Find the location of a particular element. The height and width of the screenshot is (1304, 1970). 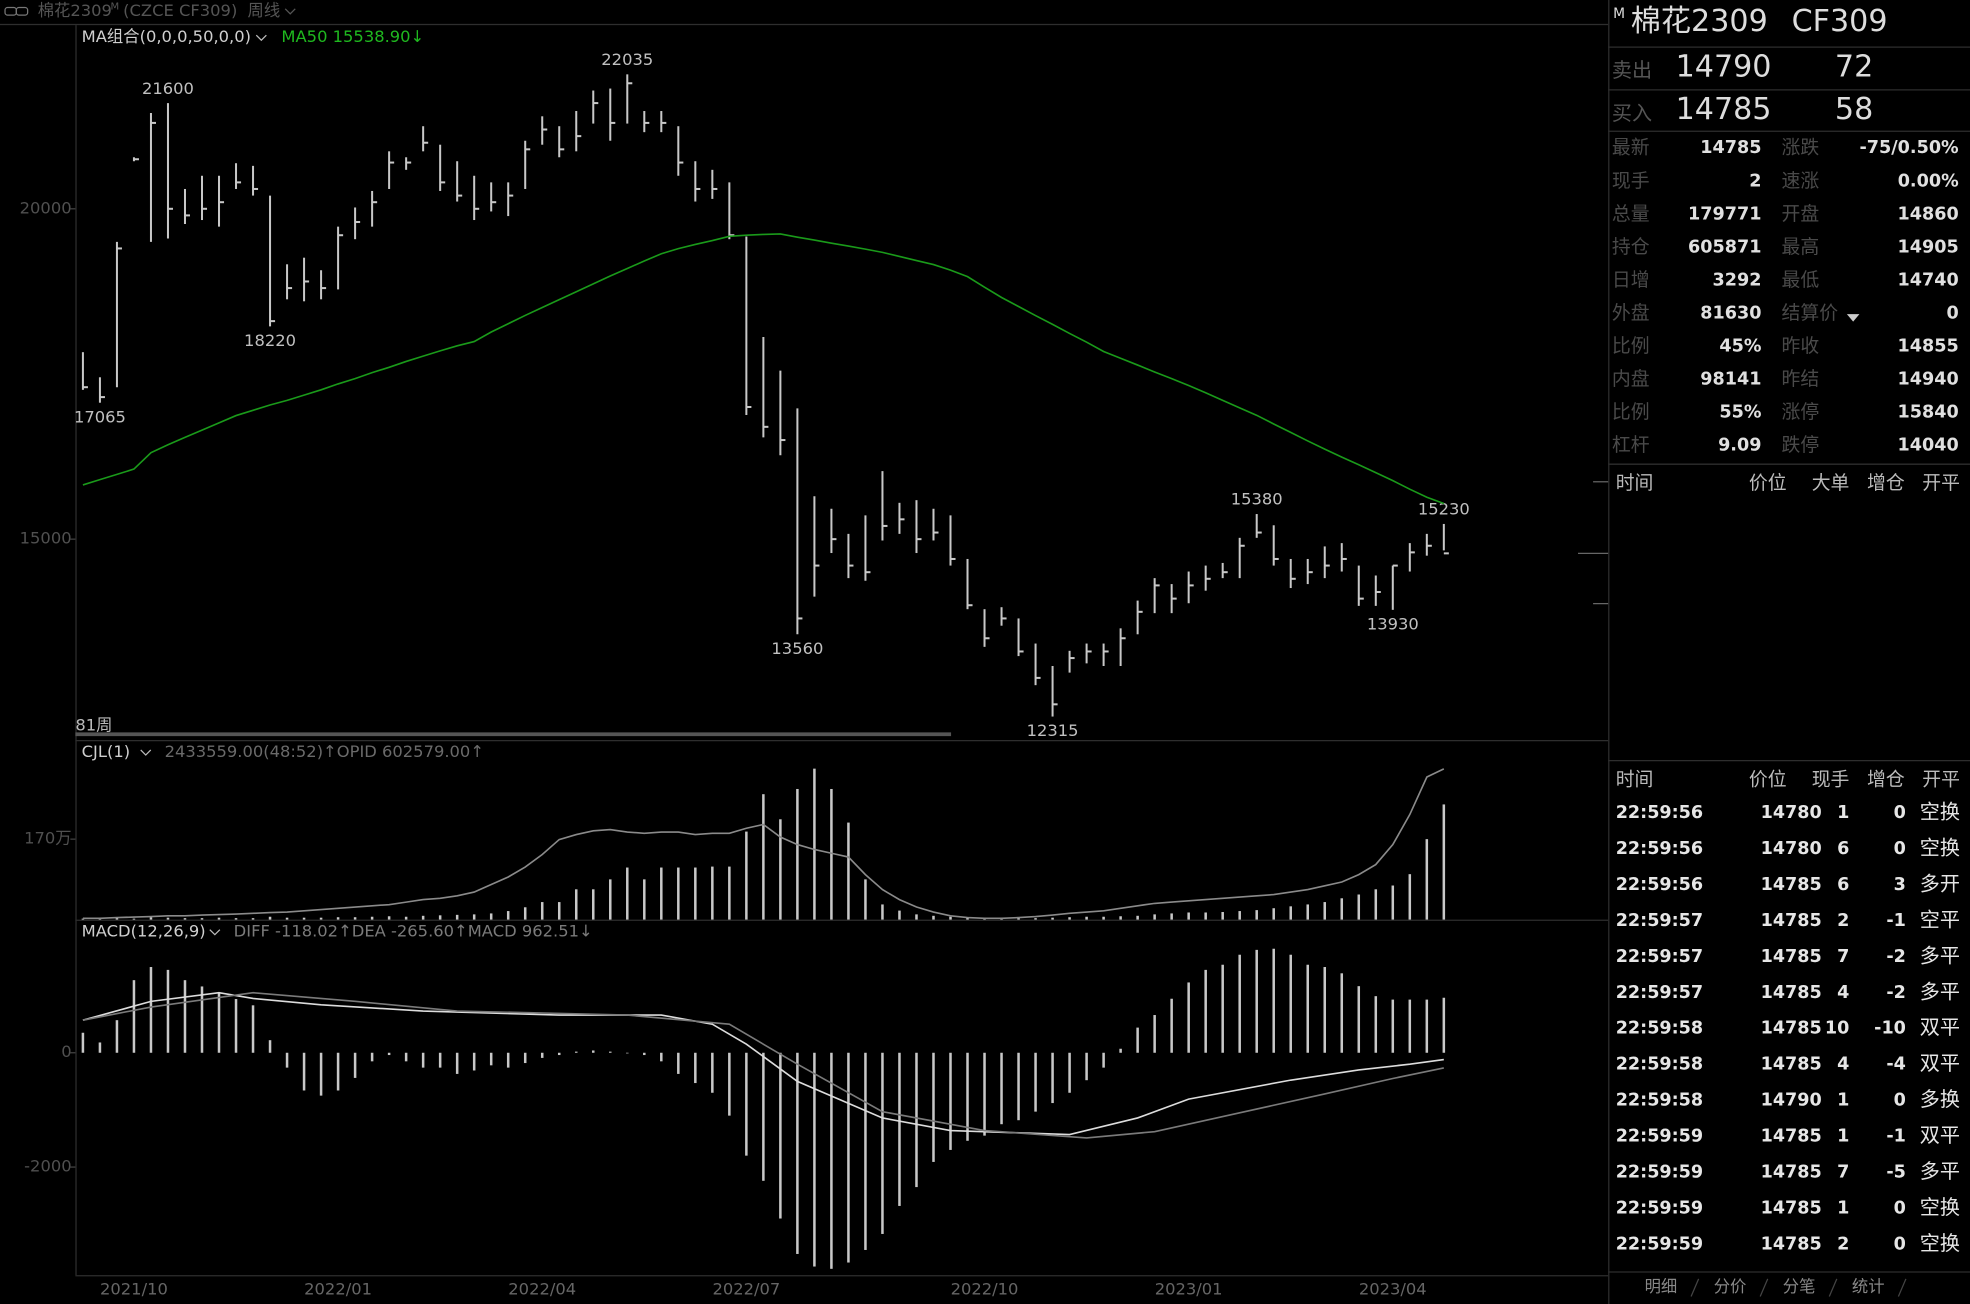

tab: 明细 is located at coordinates (1661, 1286).